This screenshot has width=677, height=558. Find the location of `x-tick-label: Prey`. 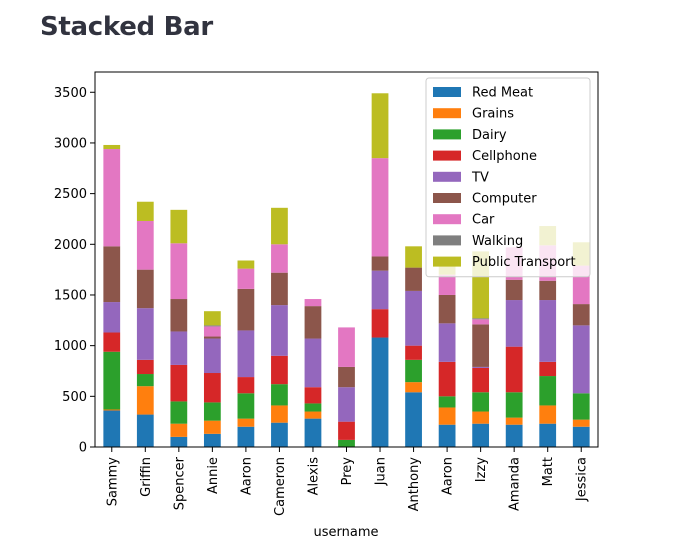

x-tick-label: Prey is located at coordinates (347, 471).